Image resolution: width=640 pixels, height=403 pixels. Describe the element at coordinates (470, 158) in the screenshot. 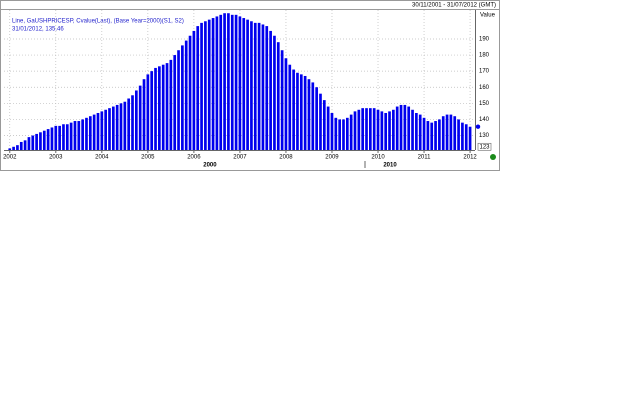

I see `x-tick-label: 2012` at that location.